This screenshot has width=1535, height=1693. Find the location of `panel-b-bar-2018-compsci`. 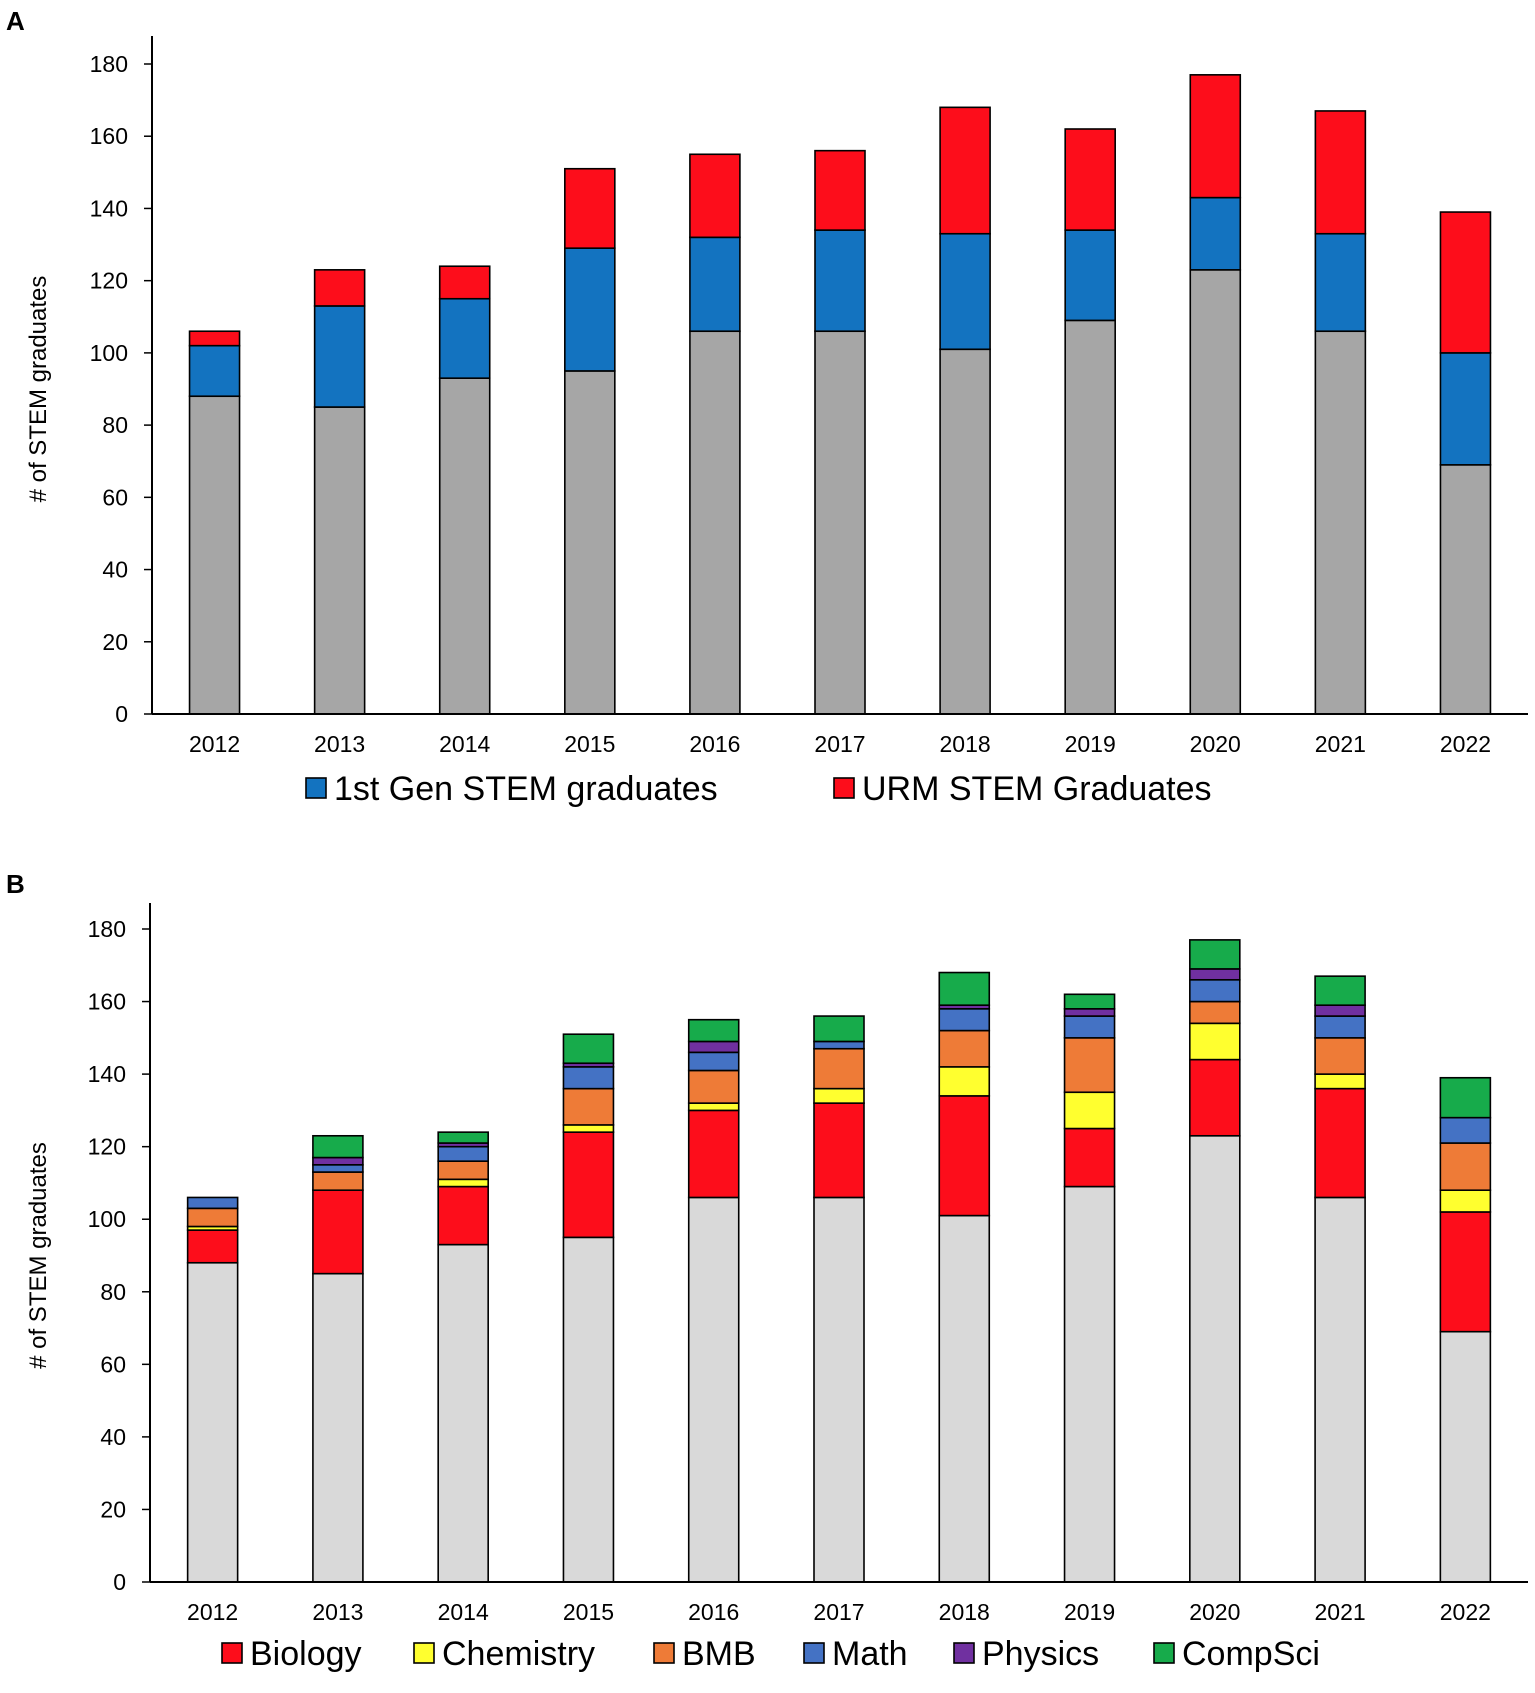

panel-b-bar-2018-compsci is located at coordinates (964, 988).